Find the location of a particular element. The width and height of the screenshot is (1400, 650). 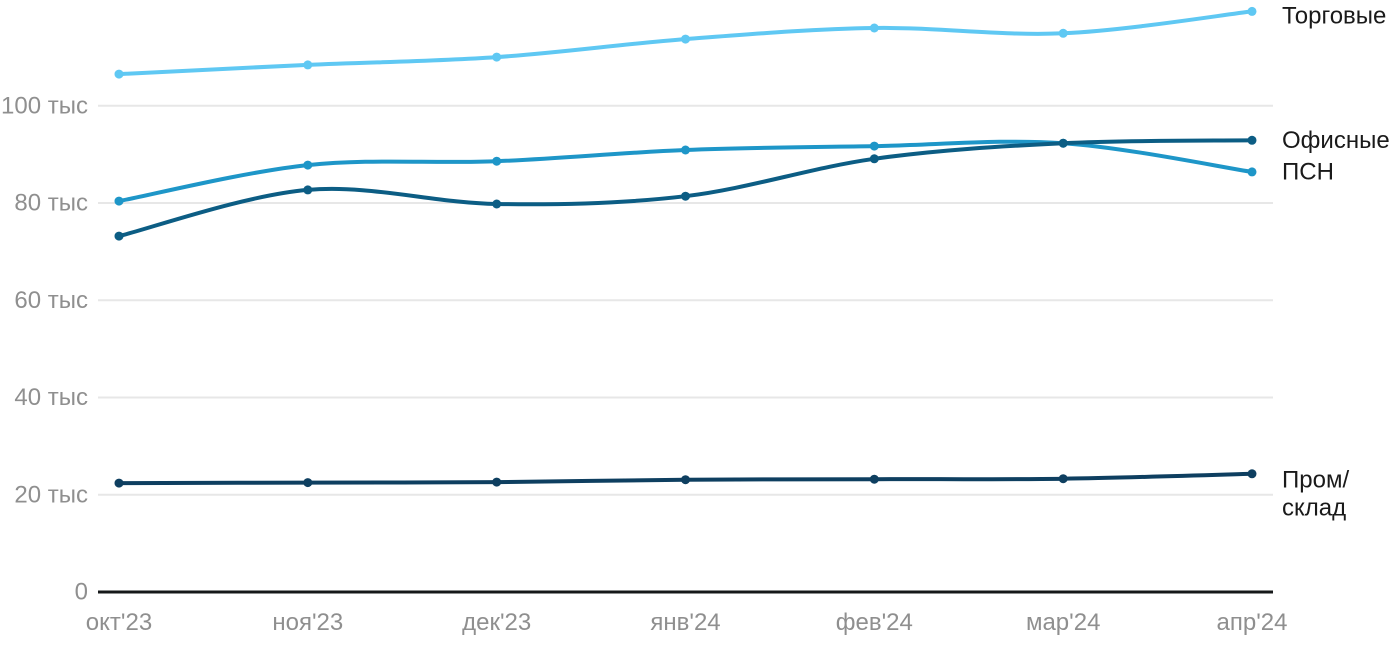

series-label-prom-sklad: Пром/ is located at coordinates (1315, 479).